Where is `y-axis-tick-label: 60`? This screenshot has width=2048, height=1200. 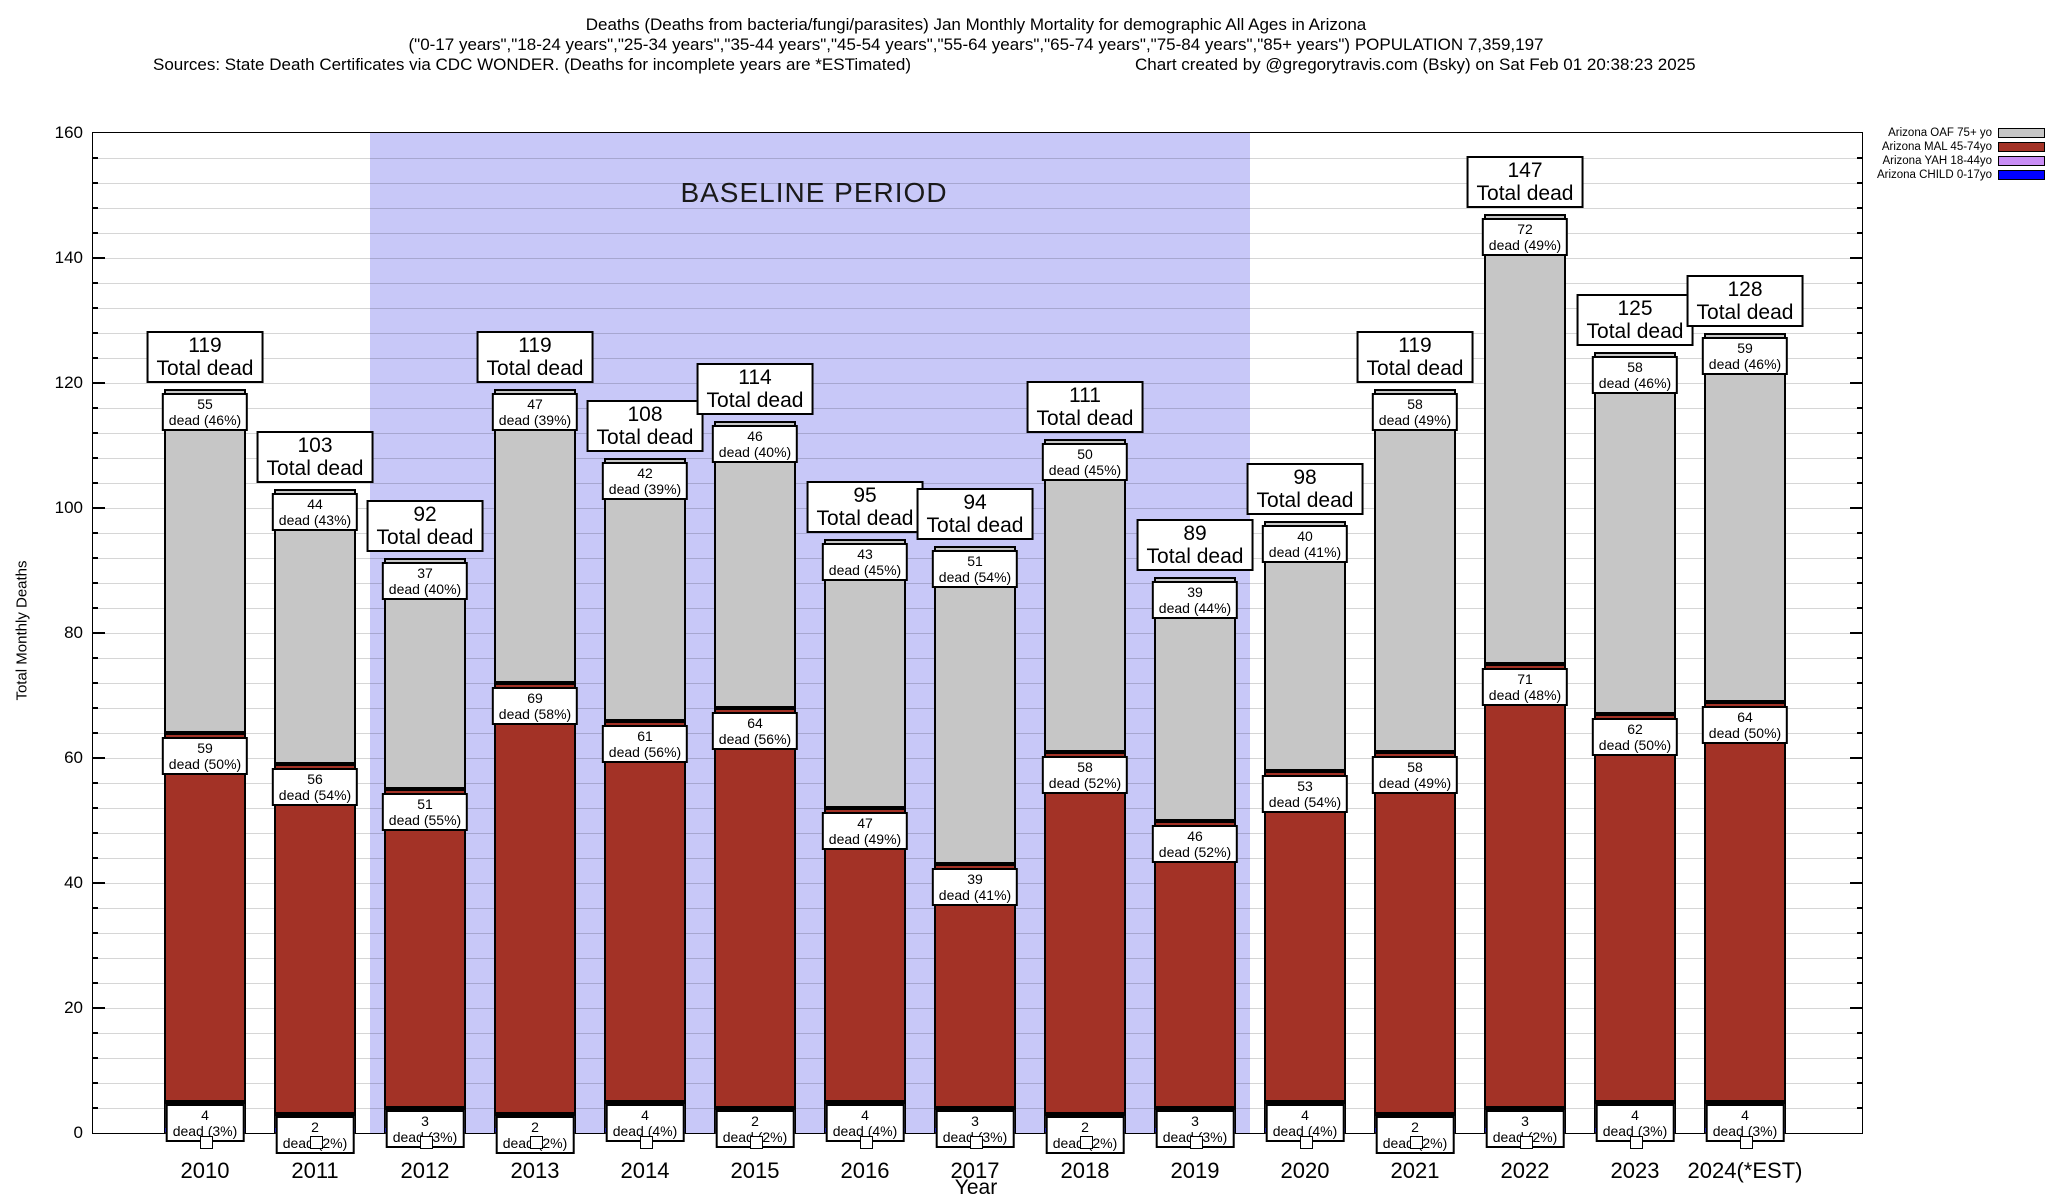
y-axis-tick-label: 60 is located at coordinates (73, 757).